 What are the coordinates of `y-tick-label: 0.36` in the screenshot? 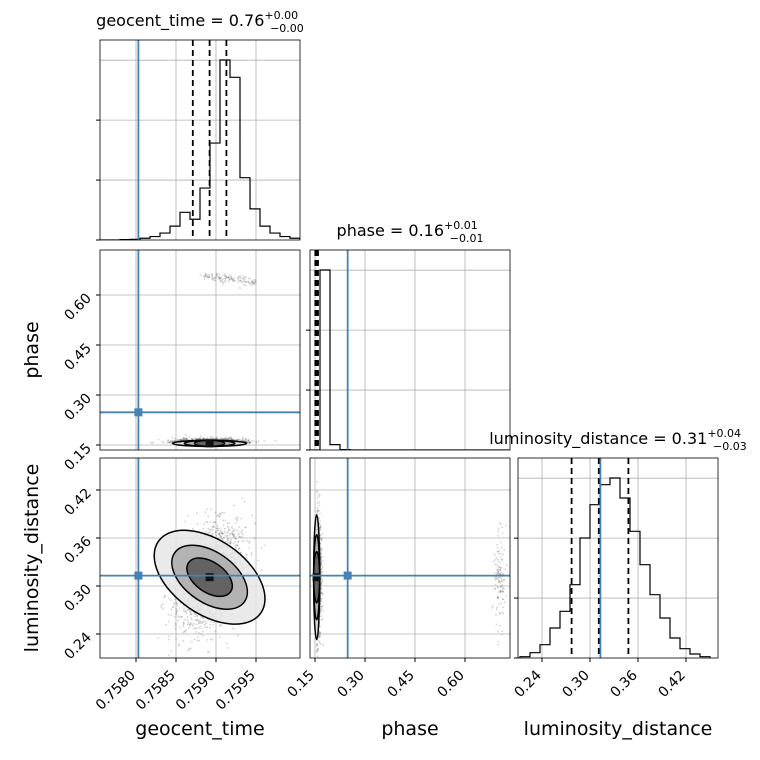 It's located at (77, 549).